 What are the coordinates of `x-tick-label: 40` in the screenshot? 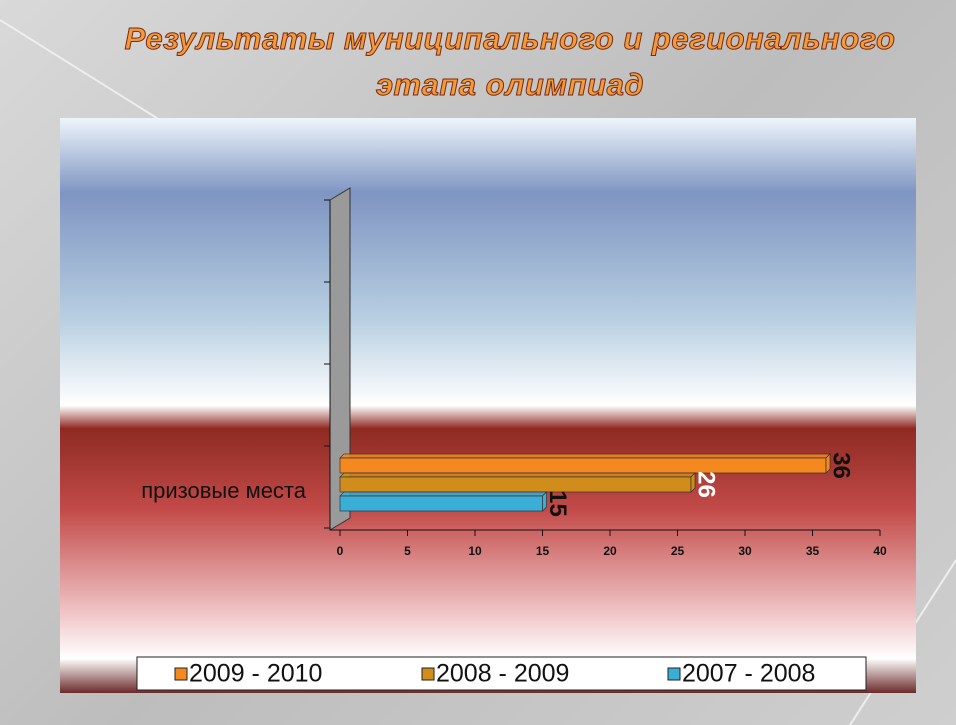 It's located at (880, 551).